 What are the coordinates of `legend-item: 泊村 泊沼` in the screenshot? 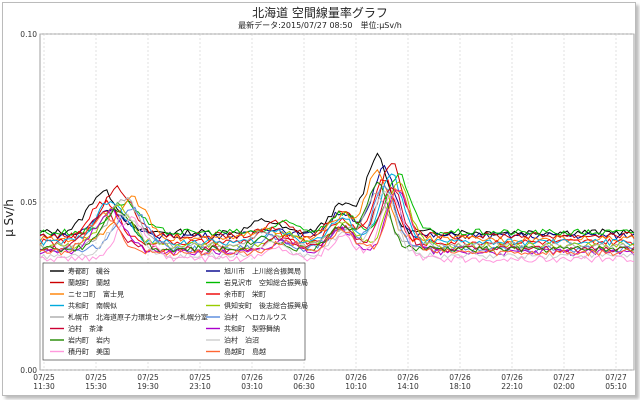 It's located at (241, 340).